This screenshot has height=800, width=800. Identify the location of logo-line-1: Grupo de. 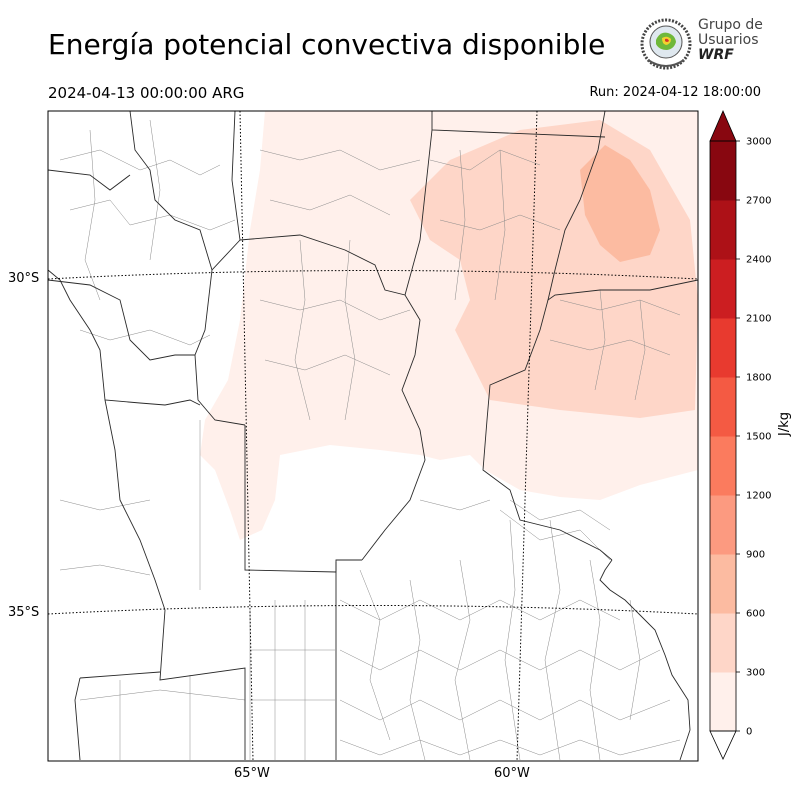
(730, 25).